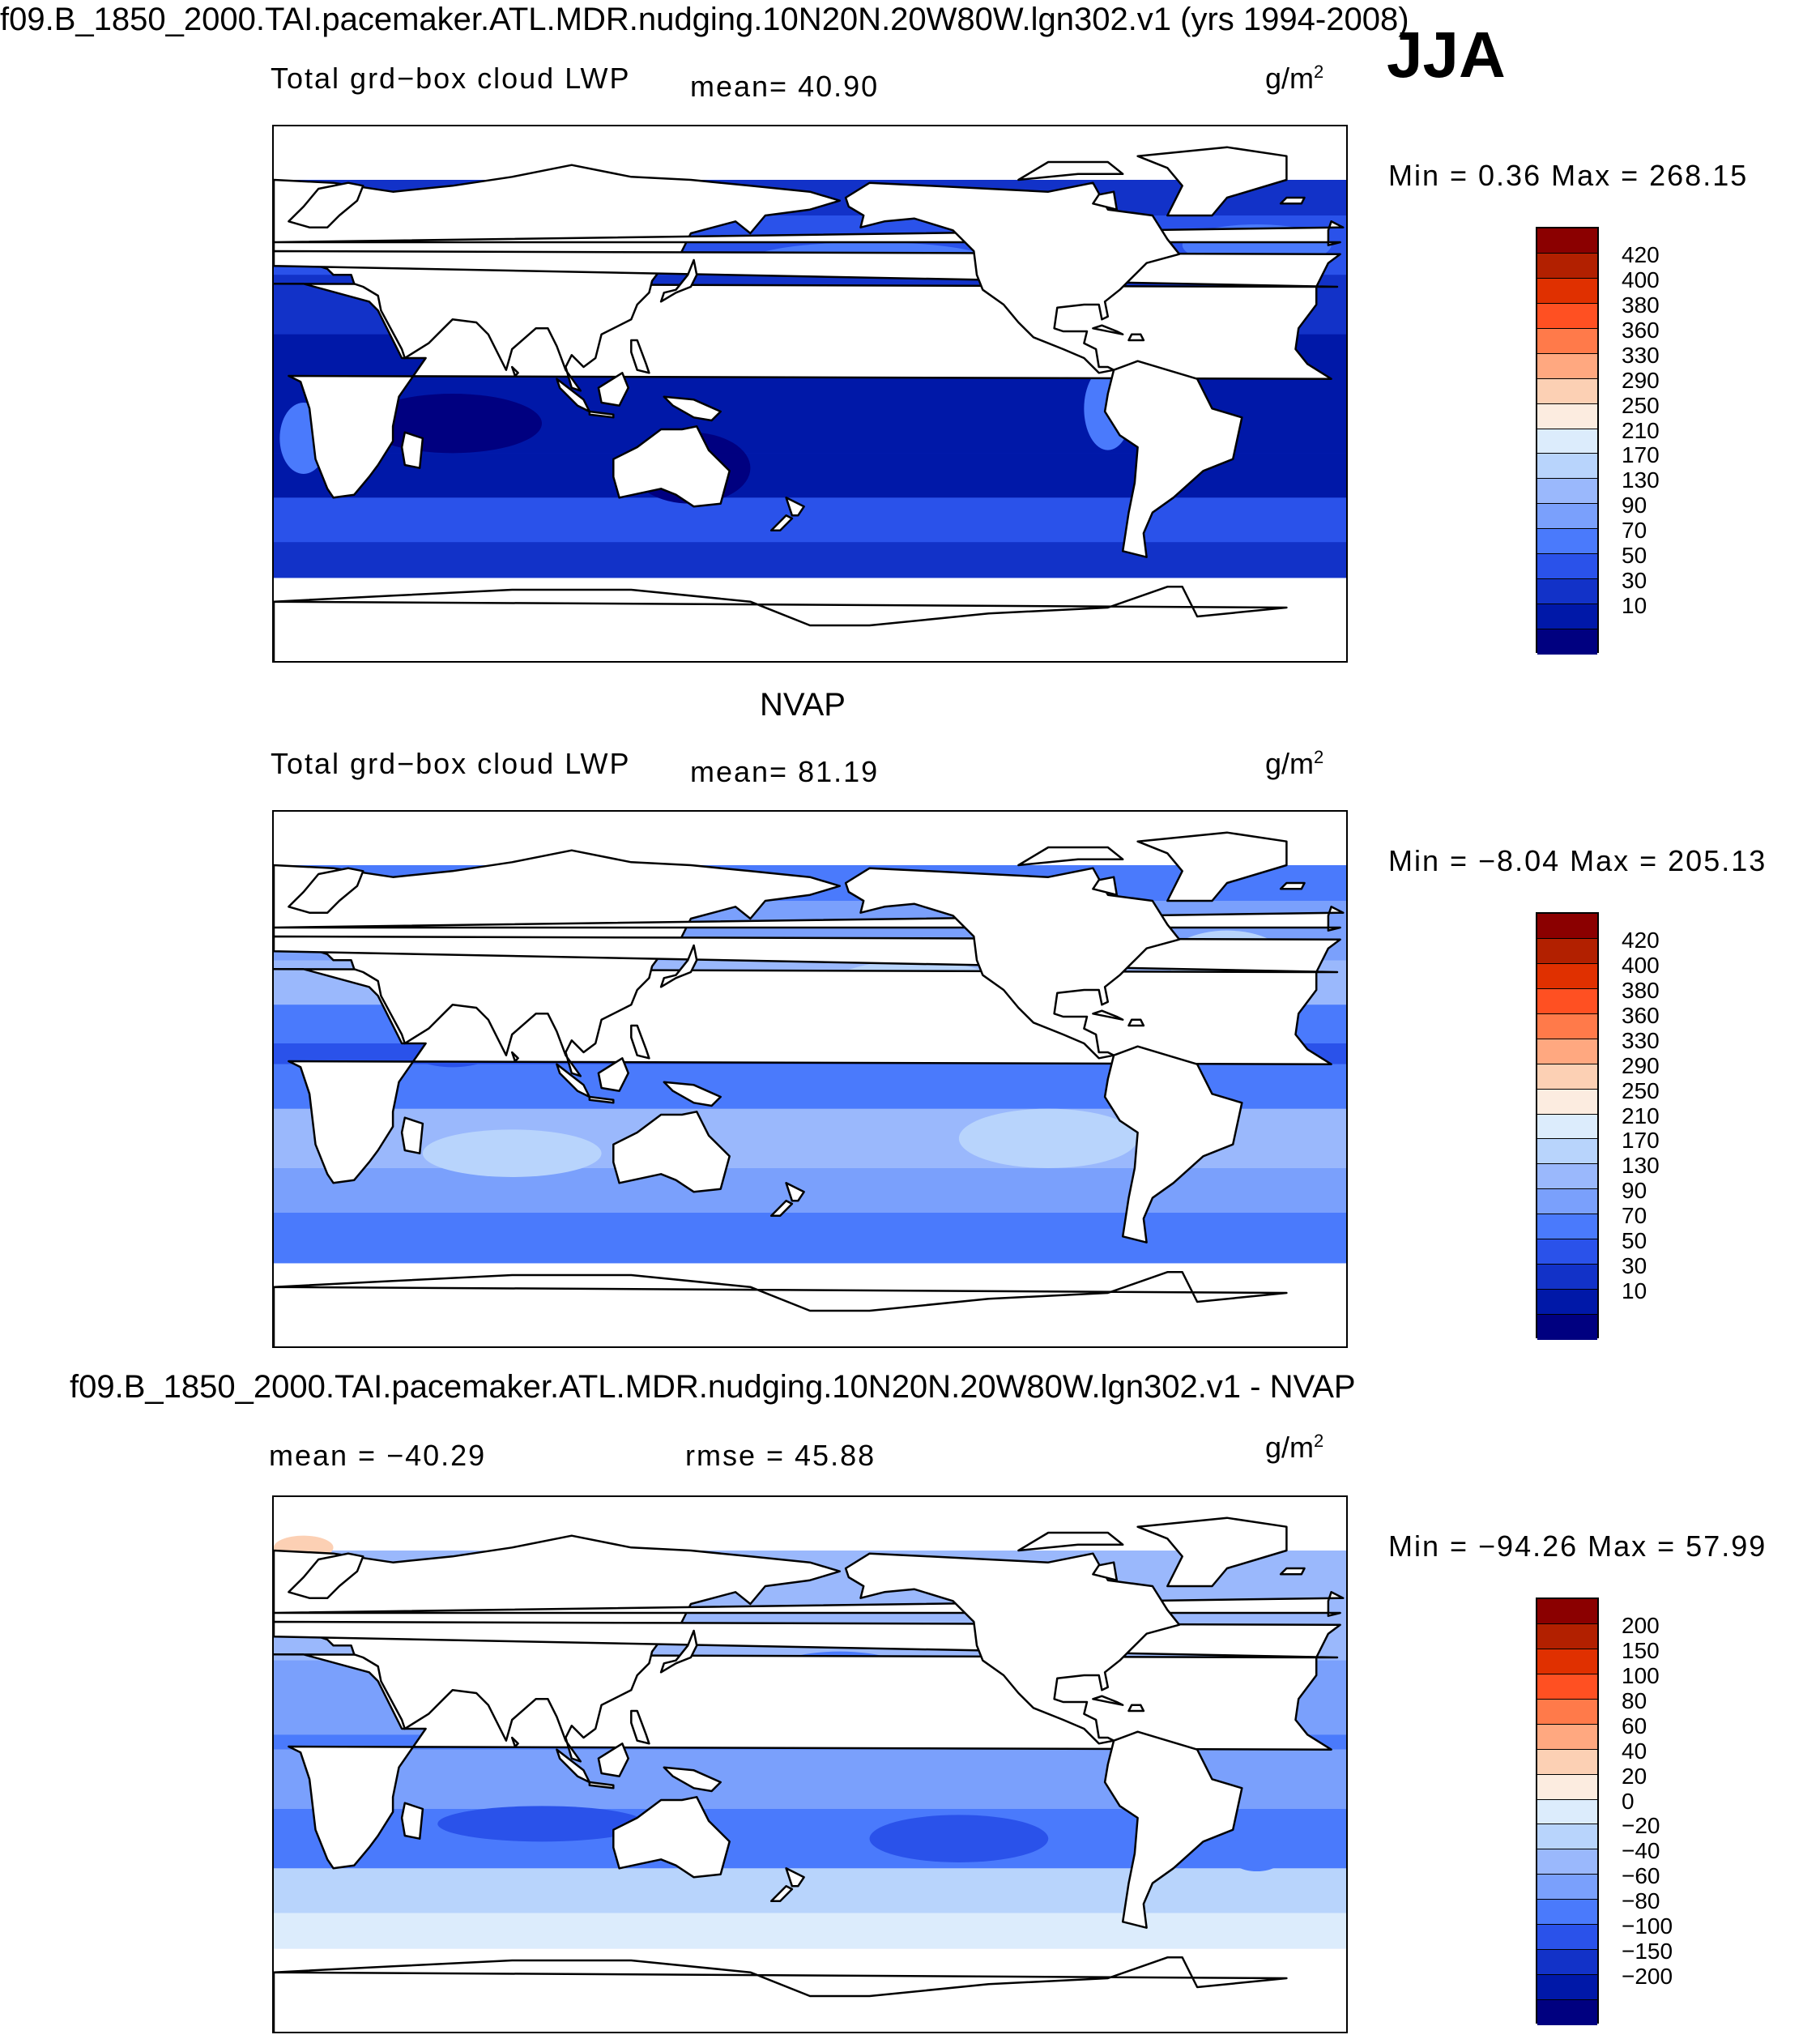 The image size is (1820, 2039). I want to click on colorbar-label: 80, so click(1634, 1700).